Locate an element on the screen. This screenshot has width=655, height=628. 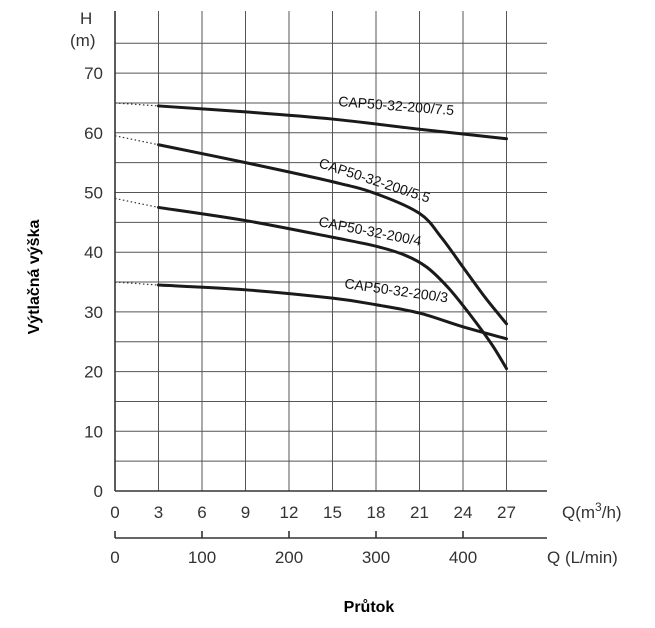
x2-tick-label: 200 is located at coordinates (289, 557).